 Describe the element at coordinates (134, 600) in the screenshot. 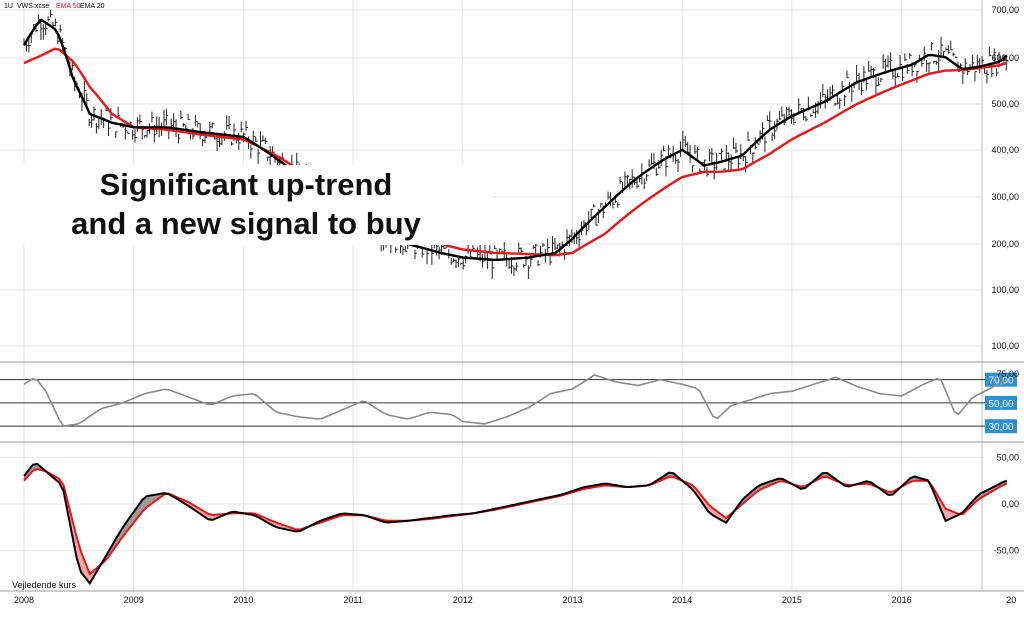

I see `x-tick-label: 2009` at that location.